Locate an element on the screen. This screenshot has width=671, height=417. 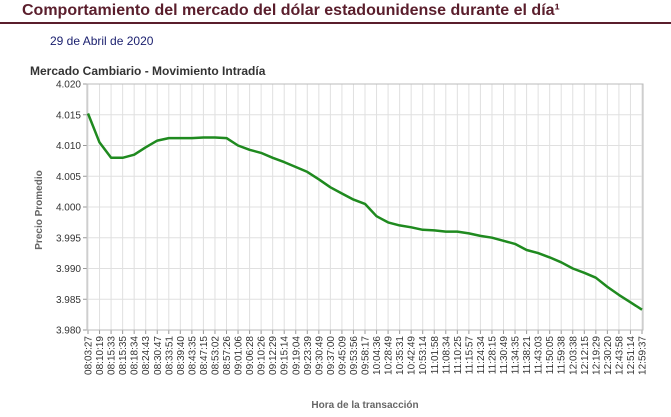
x-tick-label: 11:15:57 is located at coordinates (469, 355).